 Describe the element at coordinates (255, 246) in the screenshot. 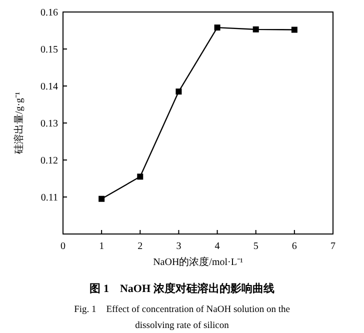

I see `x-tick-label: 5` at that location.